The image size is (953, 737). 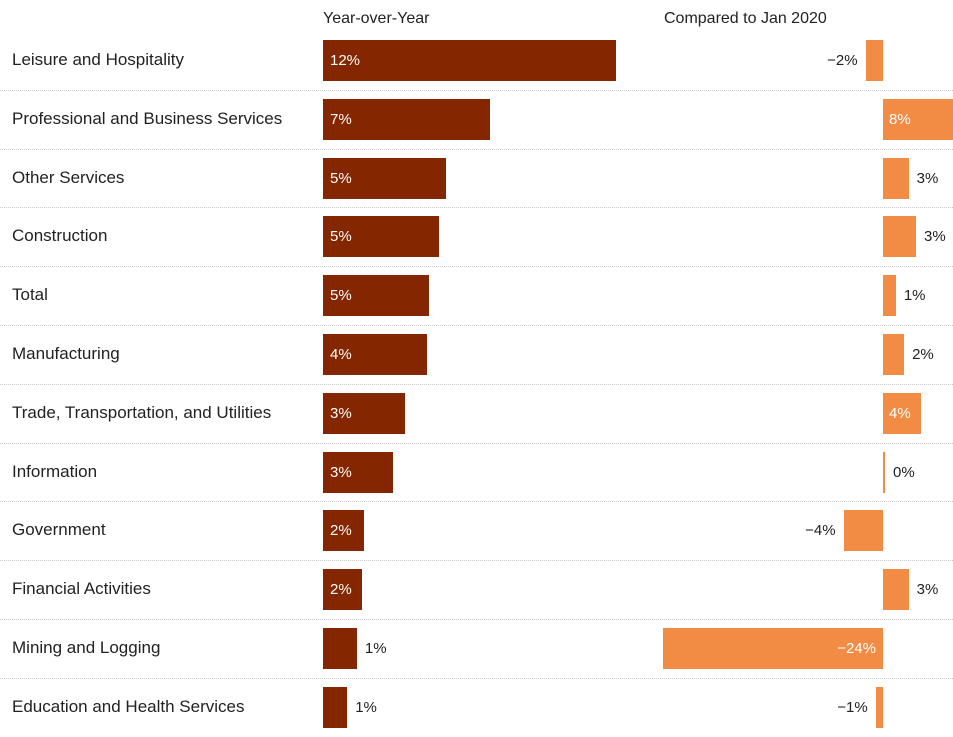 I want to click on data-label-year-over-year: 12%, so click(x=345, y=60).